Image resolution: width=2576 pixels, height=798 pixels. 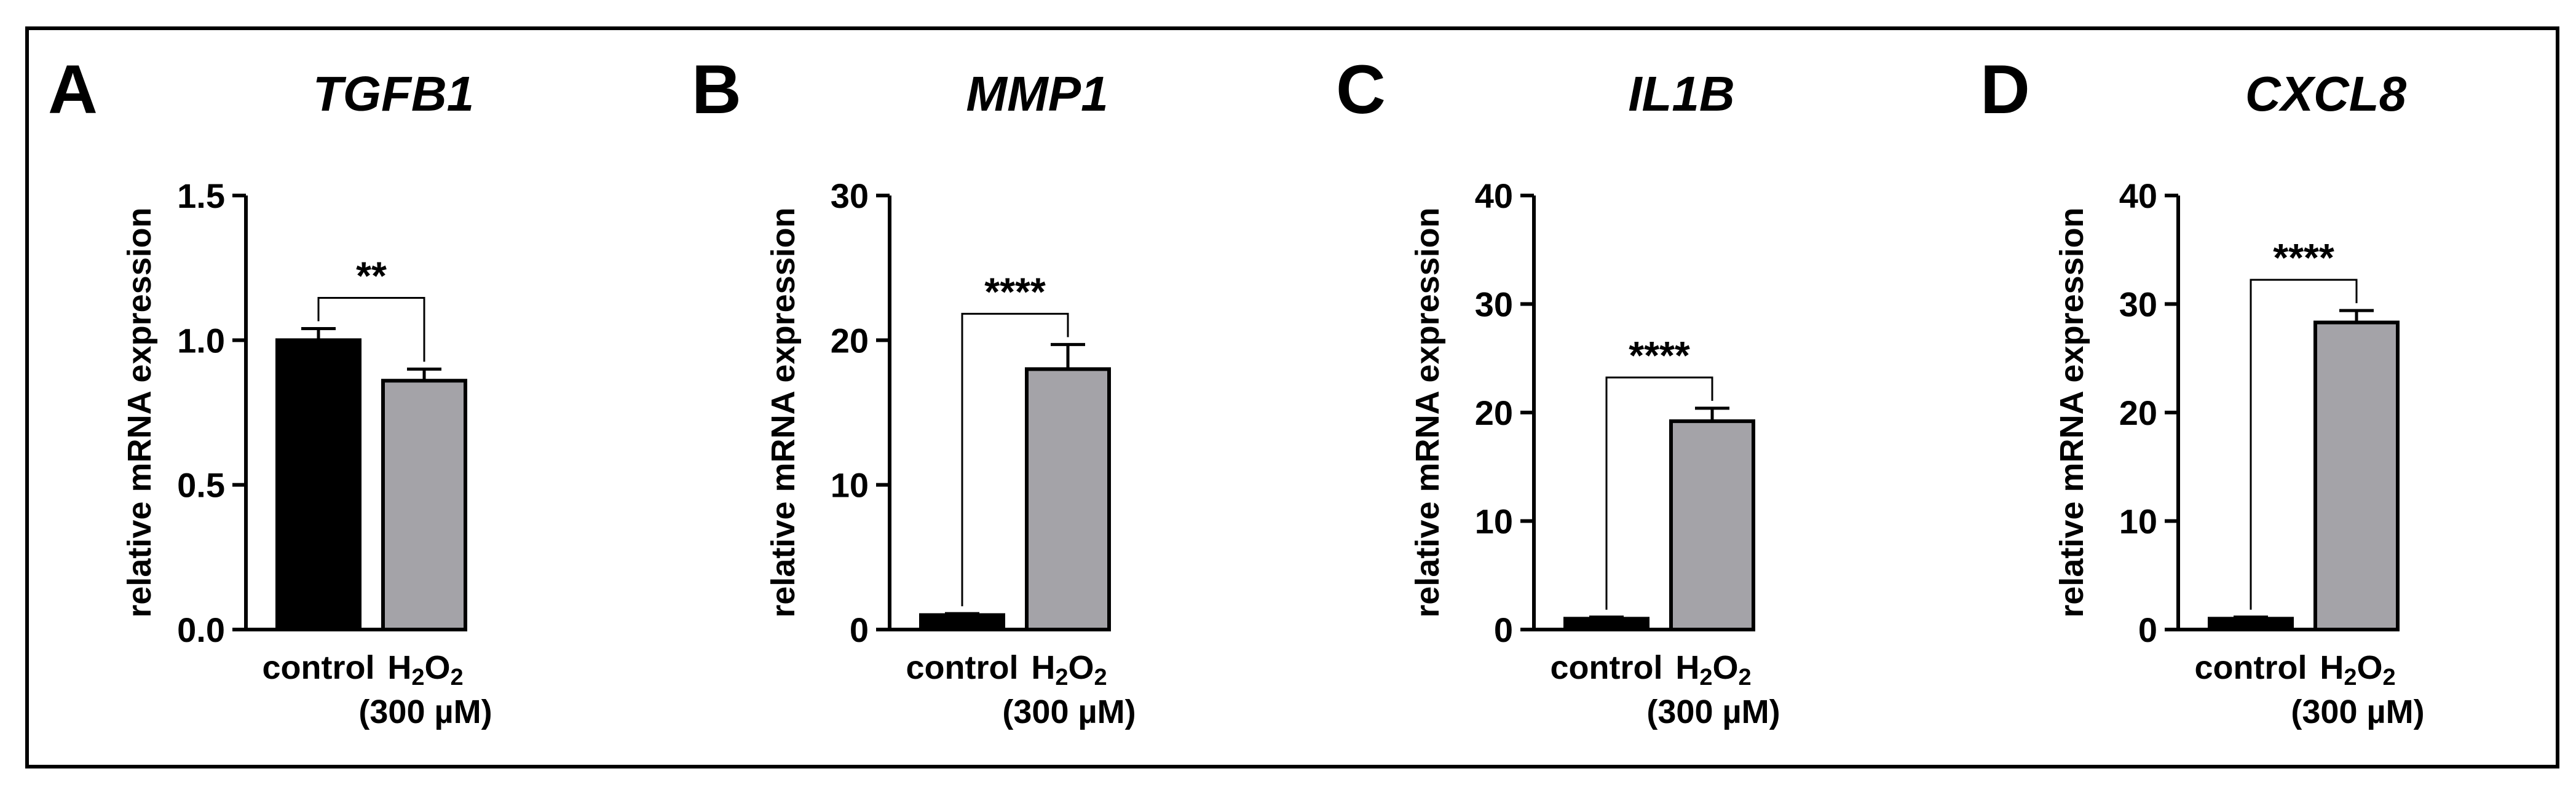 What do you see at coordinates (2326, 93) in the screenshot?
I see `chart-title: CXCL8` at bounding box center [2326, 93].